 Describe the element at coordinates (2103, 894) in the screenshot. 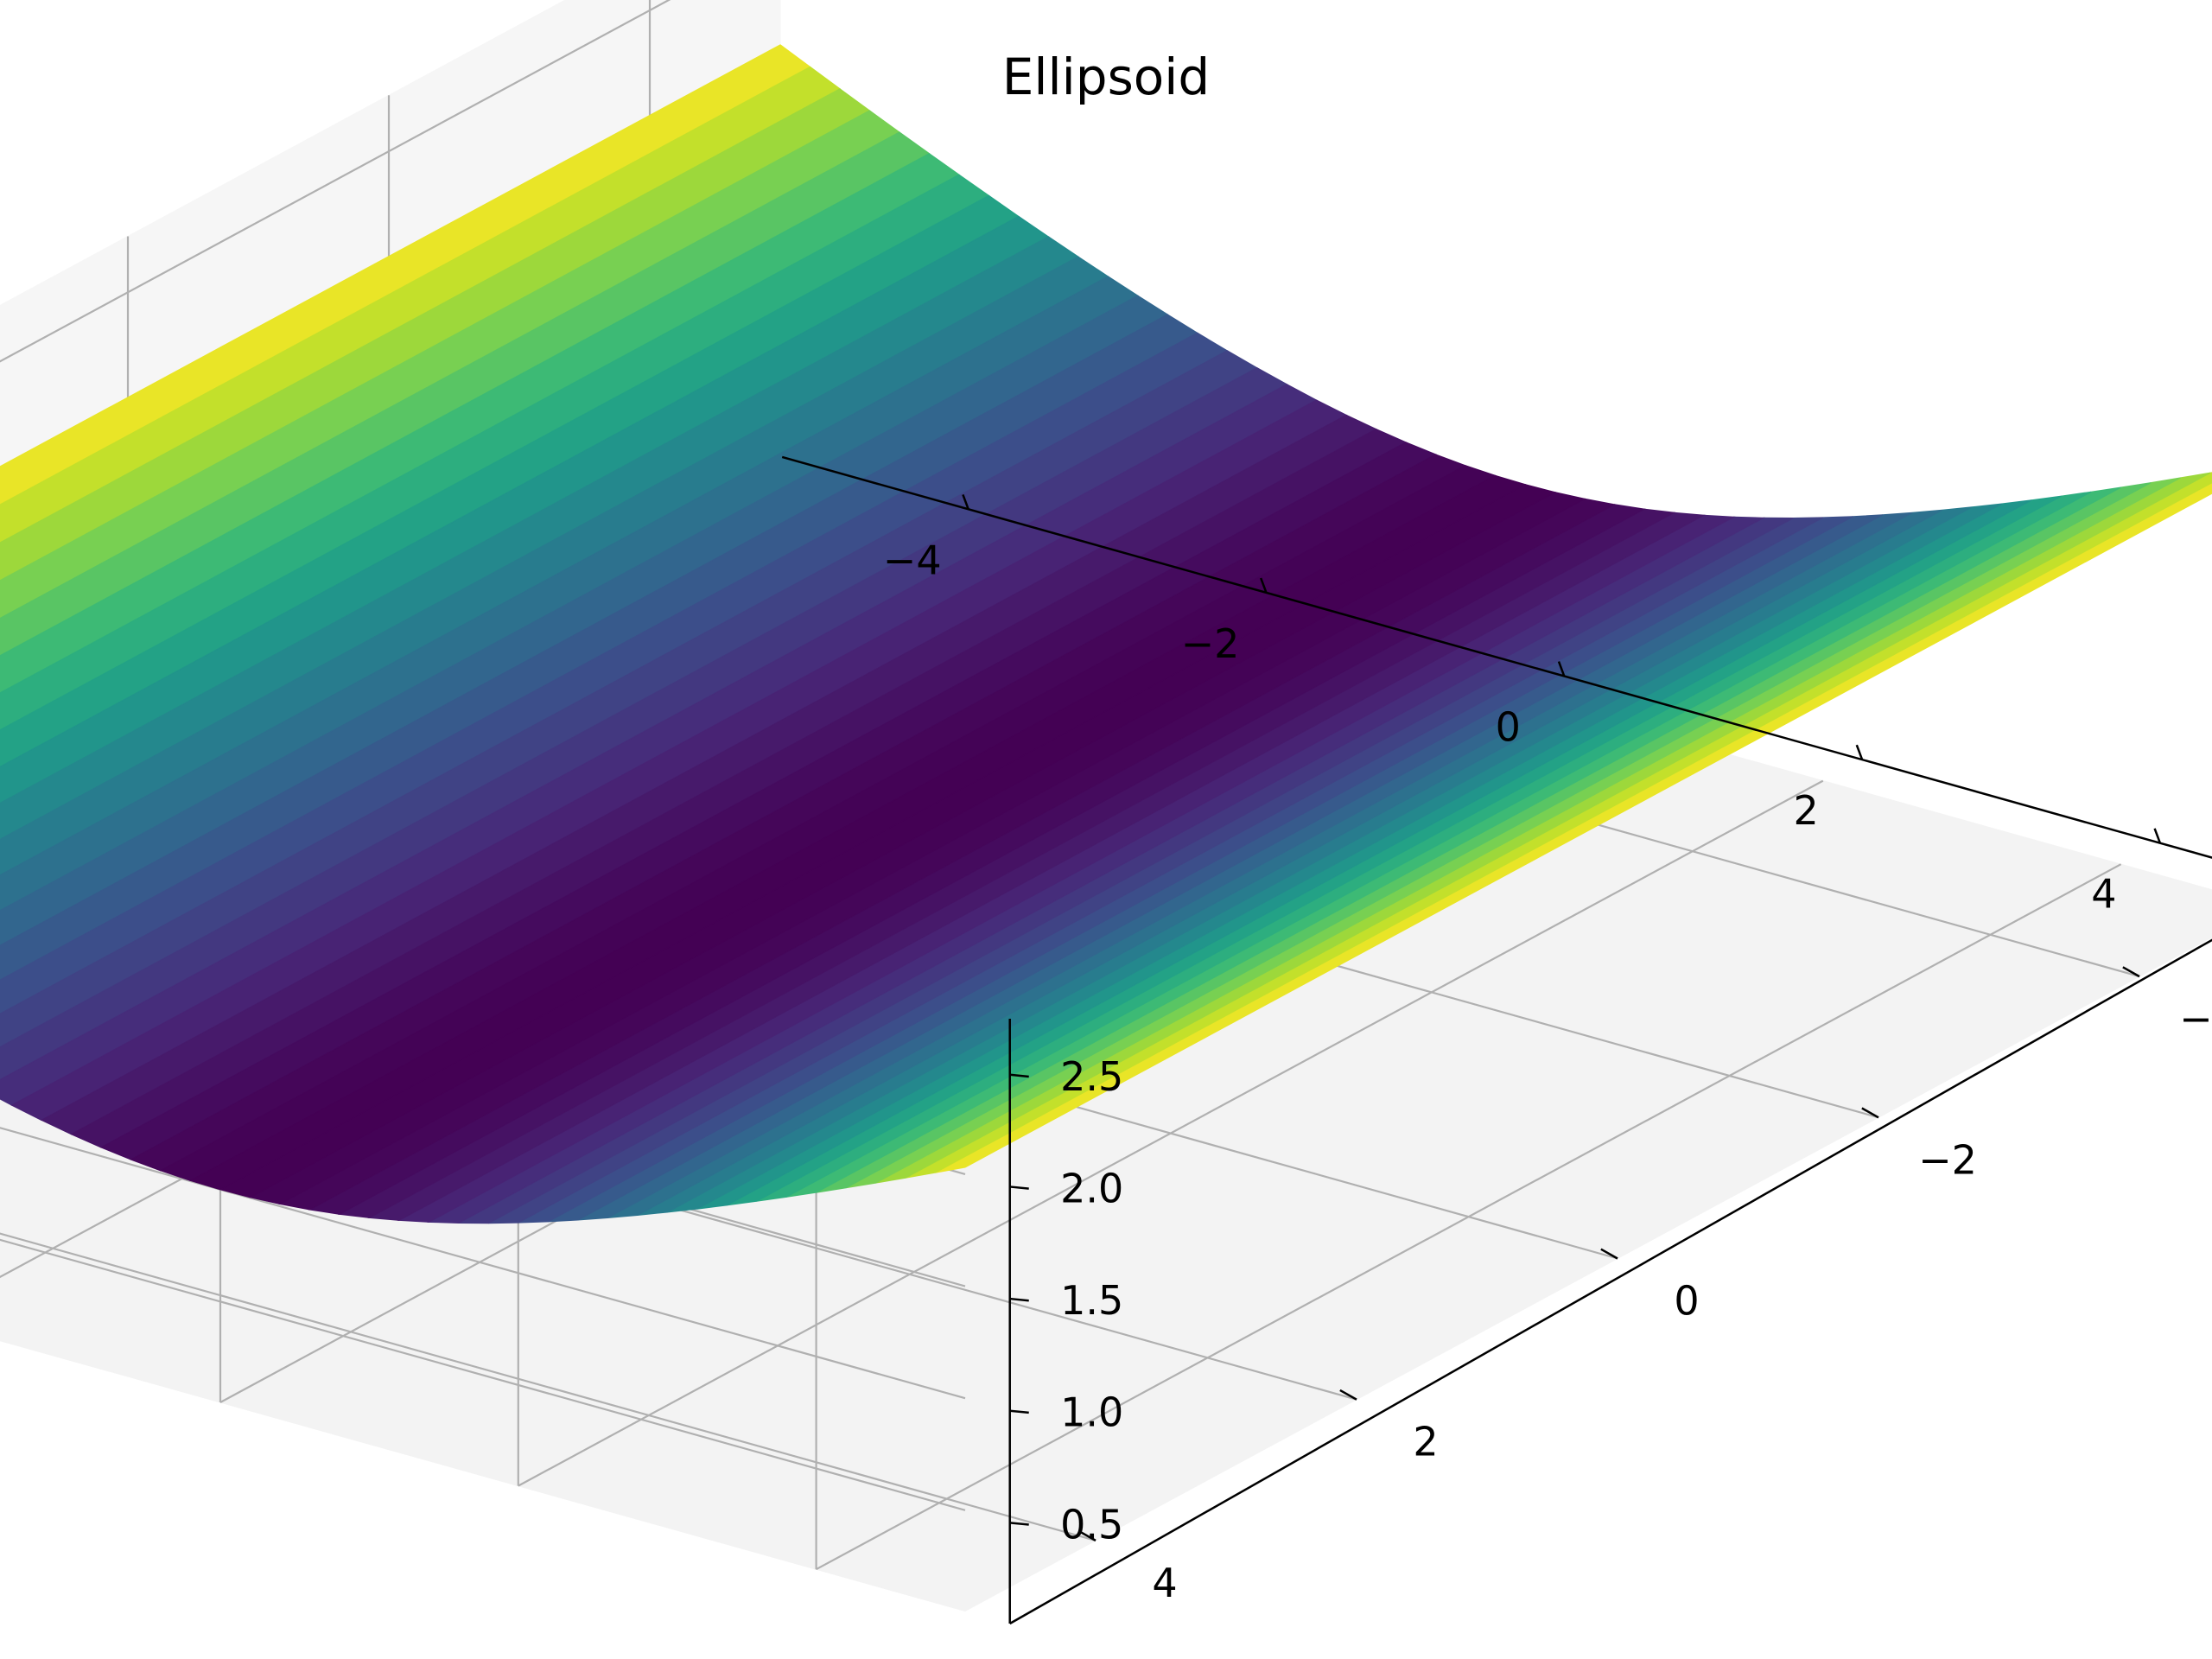

I see `x-tick-label: 4` at that location.